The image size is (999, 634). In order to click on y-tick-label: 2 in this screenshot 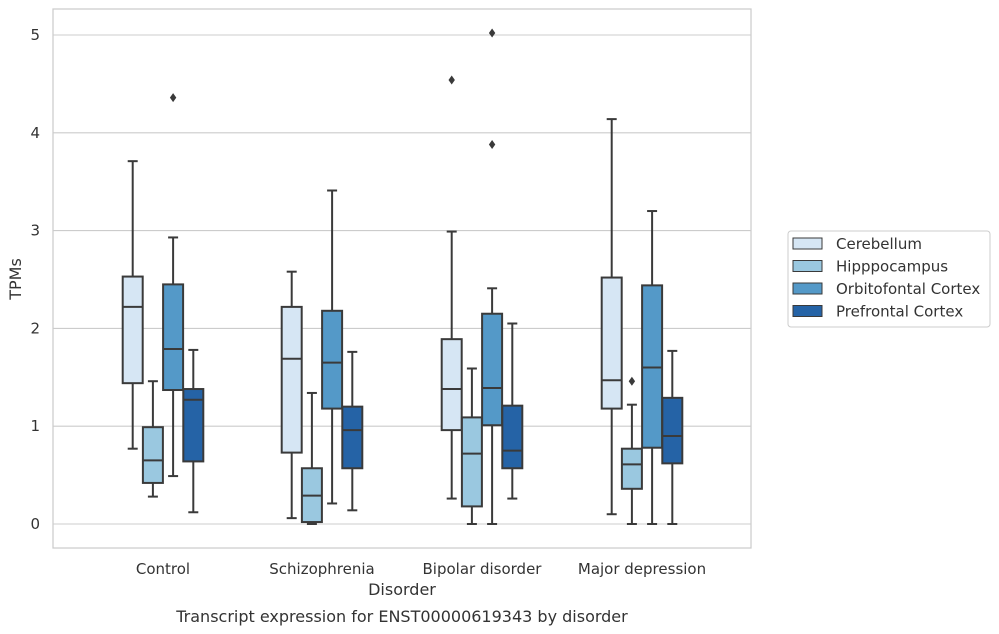, I will do `click(35, 328)`.